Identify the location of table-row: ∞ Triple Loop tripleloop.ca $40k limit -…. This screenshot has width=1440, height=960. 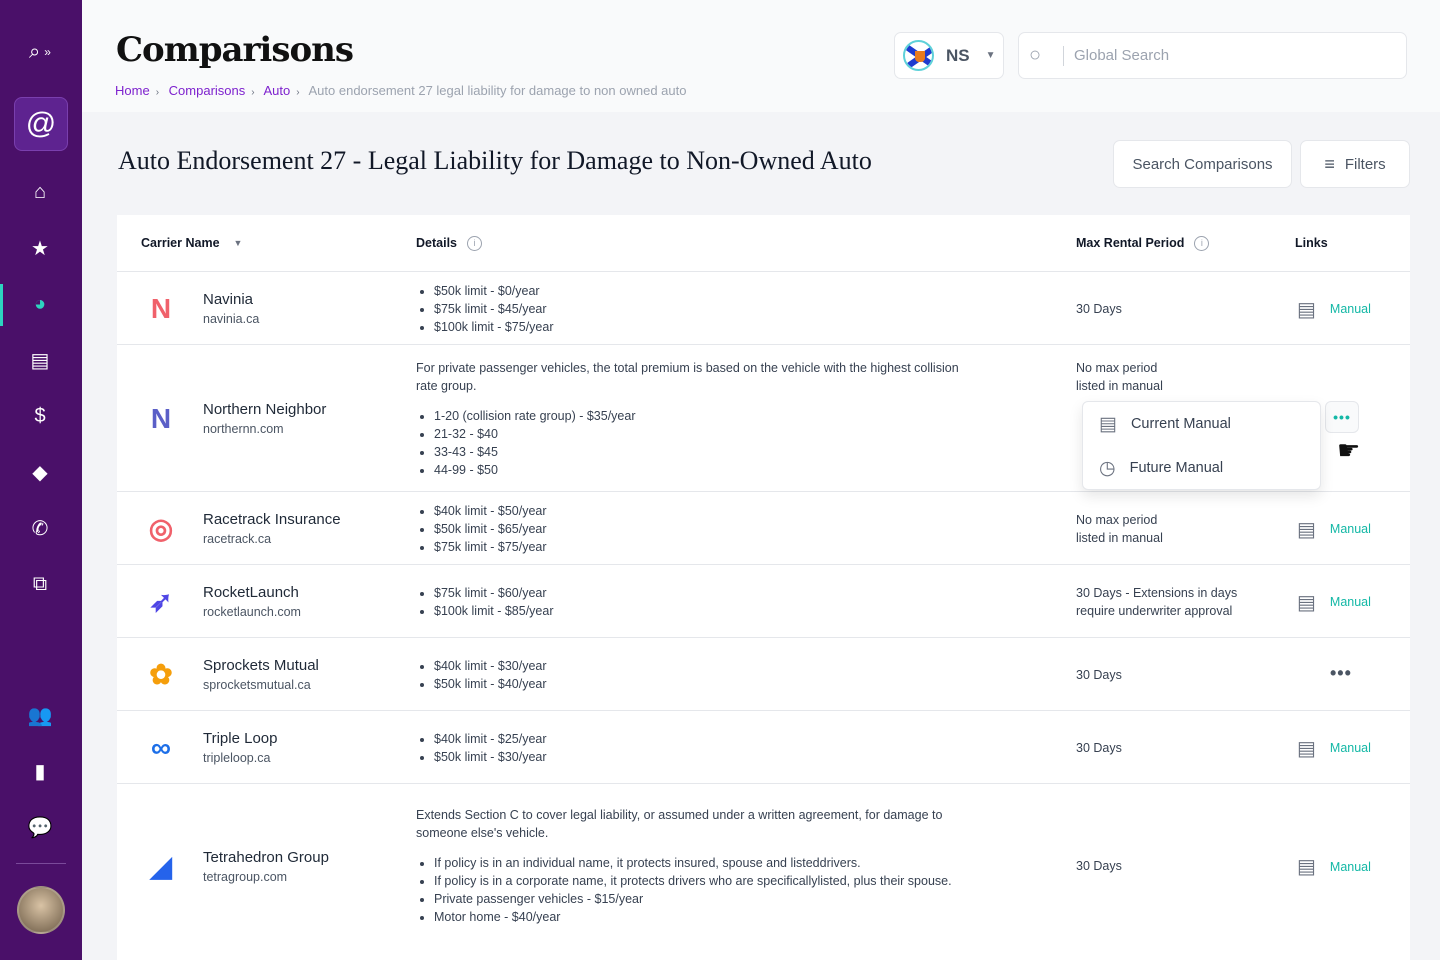
(763, 746).